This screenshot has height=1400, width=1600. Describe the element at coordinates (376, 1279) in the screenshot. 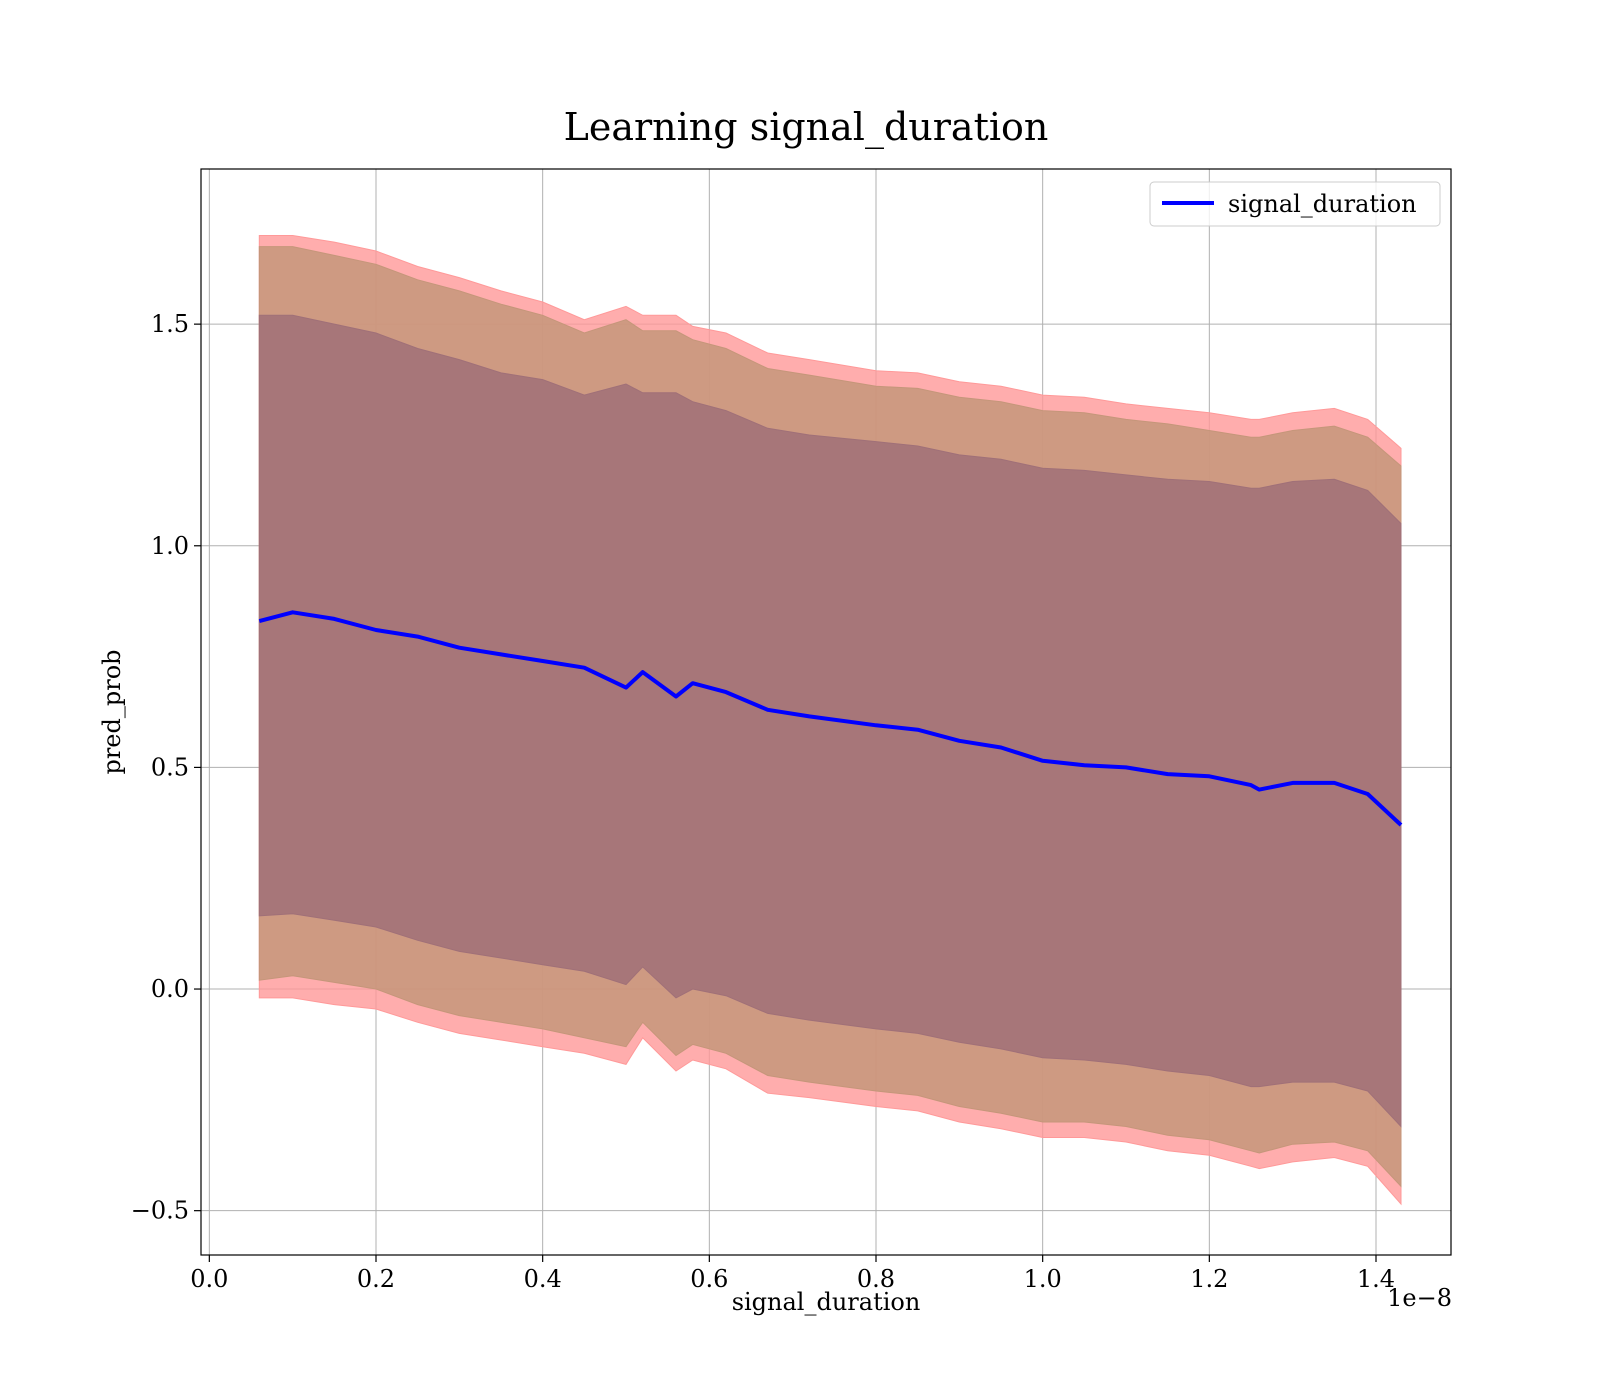

I see `x-tick-label: 0.2` at that location.